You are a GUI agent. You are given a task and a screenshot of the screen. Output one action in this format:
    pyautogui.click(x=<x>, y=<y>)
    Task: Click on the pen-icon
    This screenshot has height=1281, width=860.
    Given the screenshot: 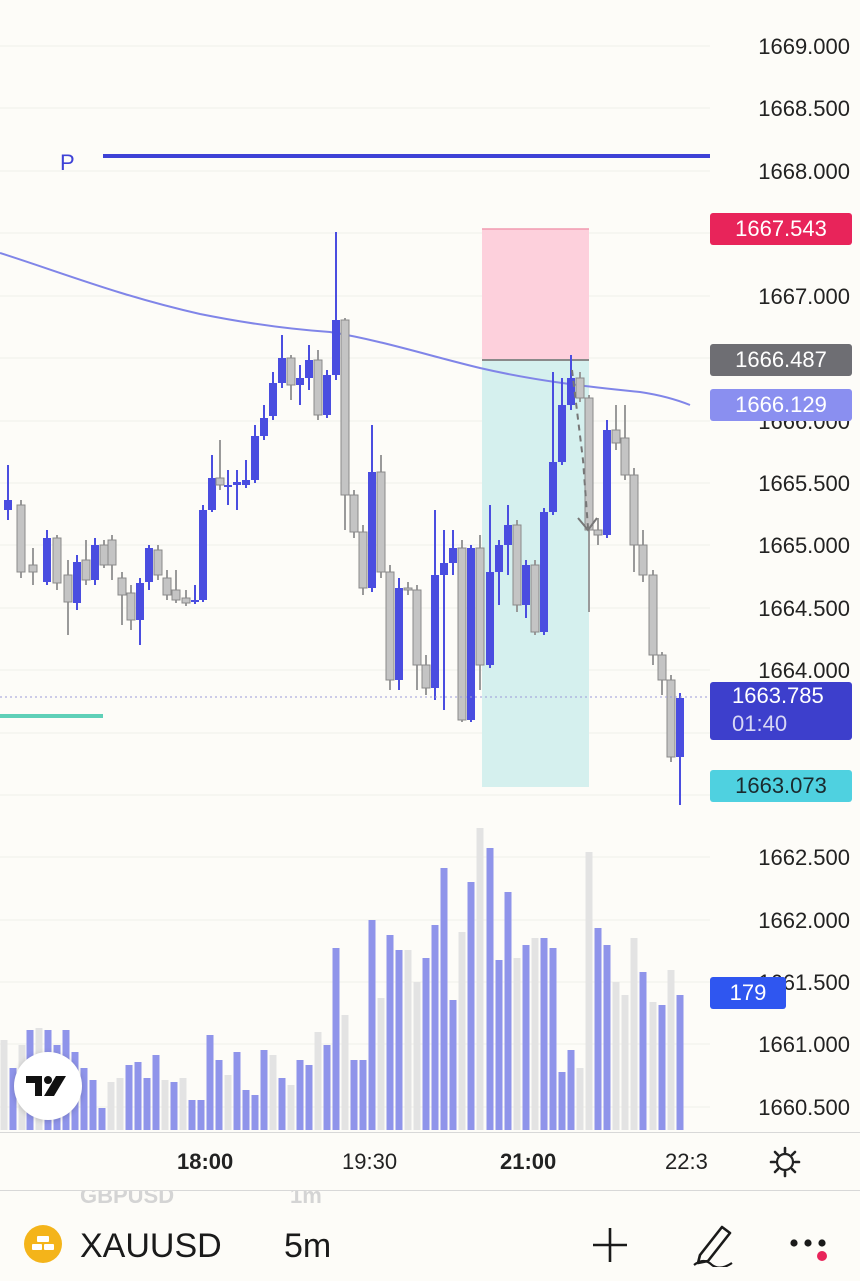 What is the action you would take?
    pyautogui.click(x=713, y=1245)
    